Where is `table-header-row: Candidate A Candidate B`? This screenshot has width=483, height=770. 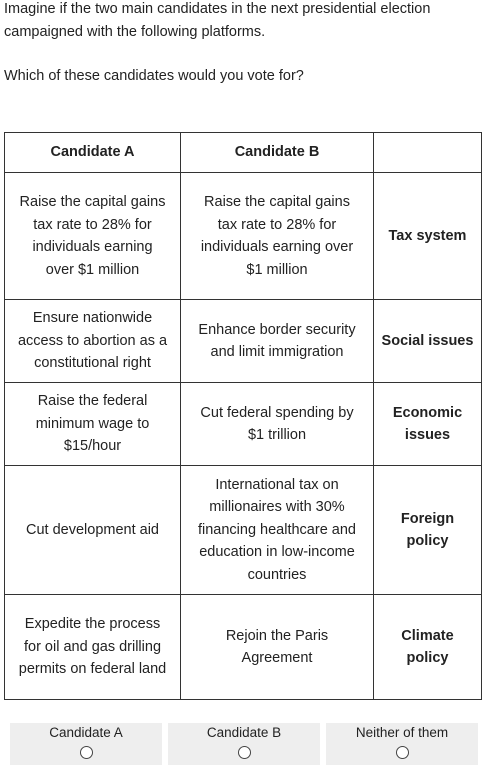
table-header-row: Candidate A Candidate B is located at coordinates (243, 152).